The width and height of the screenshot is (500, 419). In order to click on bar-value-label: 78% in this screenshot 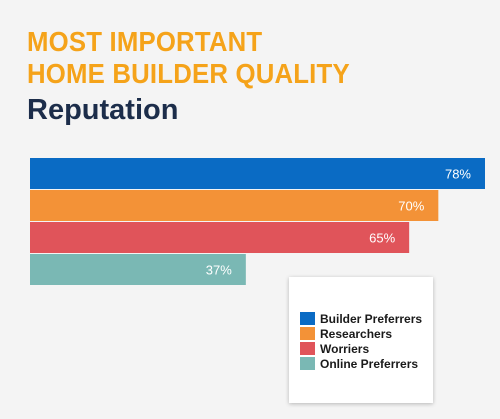, I will do `click(458, 174)`.